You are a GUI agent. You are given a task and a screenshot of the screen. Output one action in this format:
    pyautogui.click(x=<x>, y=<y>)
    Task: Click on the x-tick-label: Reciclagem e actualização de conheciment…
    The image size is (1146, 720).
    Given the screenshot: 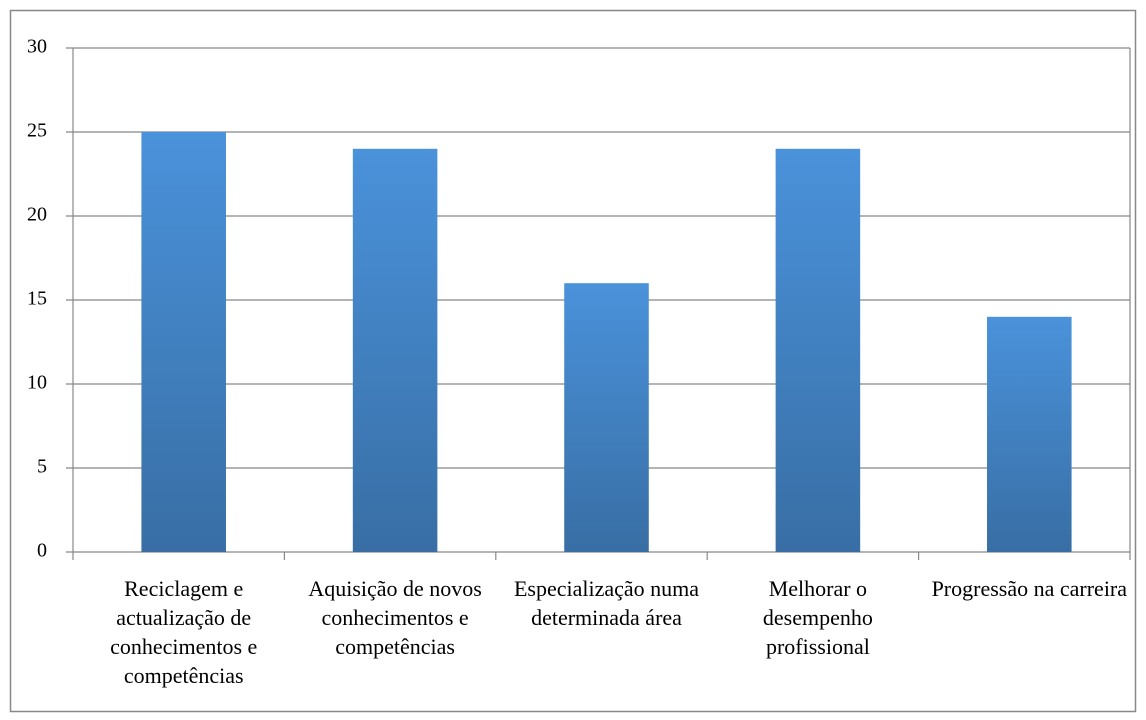 What is the action you would take?
    pyautogui.click(x=184, y=632)
    